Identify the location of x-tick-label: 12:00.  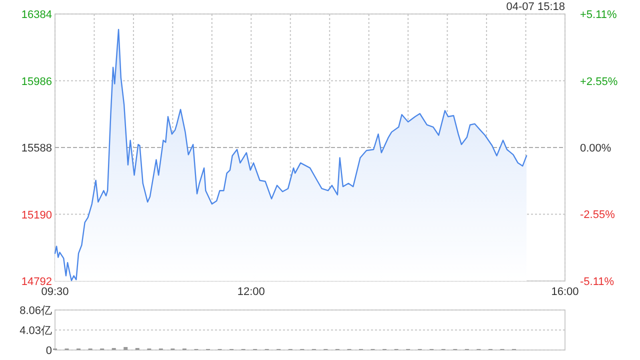
(251, 292).